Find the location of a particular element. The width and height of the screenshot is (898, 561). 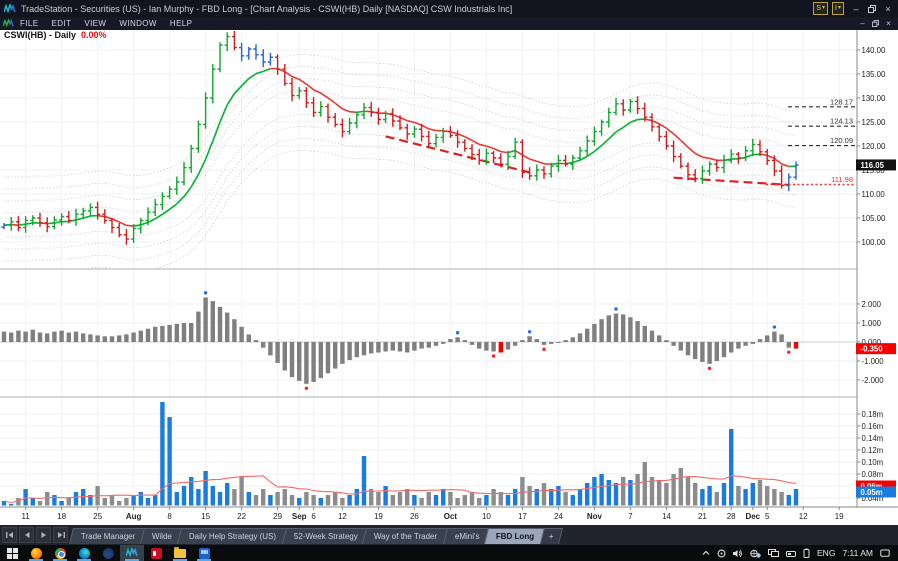

windows-start-icon is located at coordinates (12, 553).